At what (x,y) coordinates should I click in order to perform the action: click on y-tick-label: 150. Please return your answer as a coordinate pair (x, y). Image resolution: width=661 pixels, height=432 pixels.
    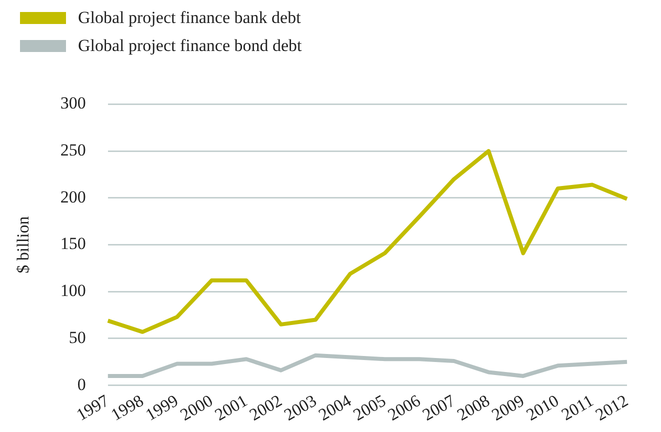
    Looking at the image, I should click on (73, 244).